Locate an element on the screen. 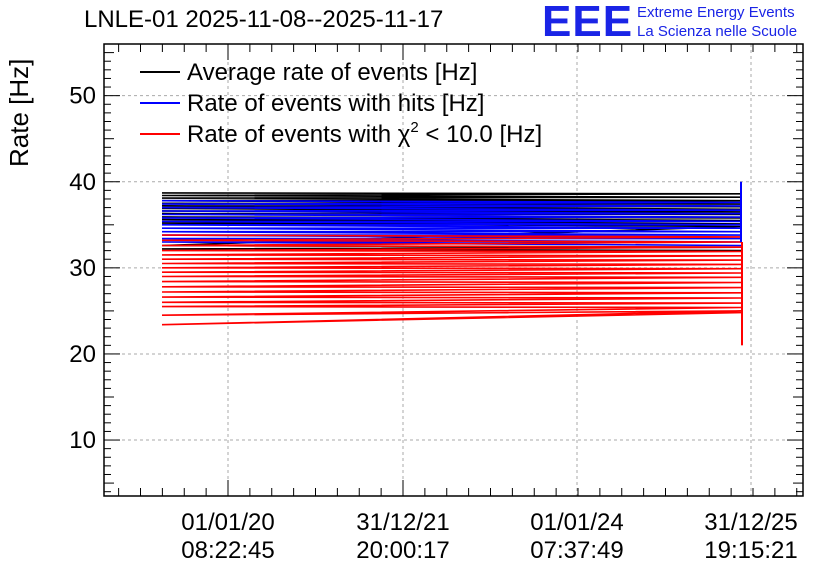 This screenshot has height=572, width=836. legend-label-average: Average rate of events [Hz] is located at coordinates (332, 72).